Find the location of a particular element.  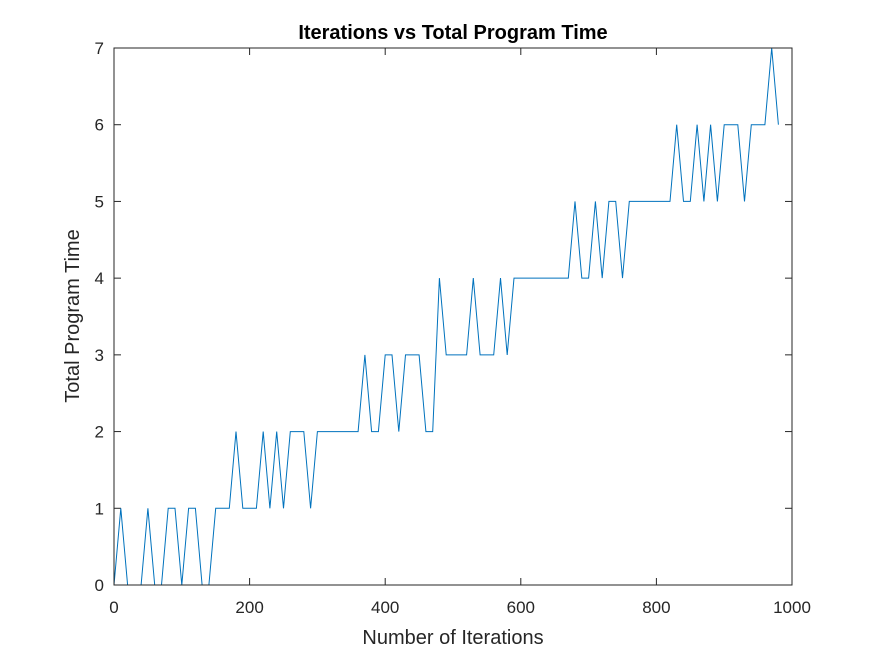

x-tick-label: 1000 is located at coordinates (792, 607).